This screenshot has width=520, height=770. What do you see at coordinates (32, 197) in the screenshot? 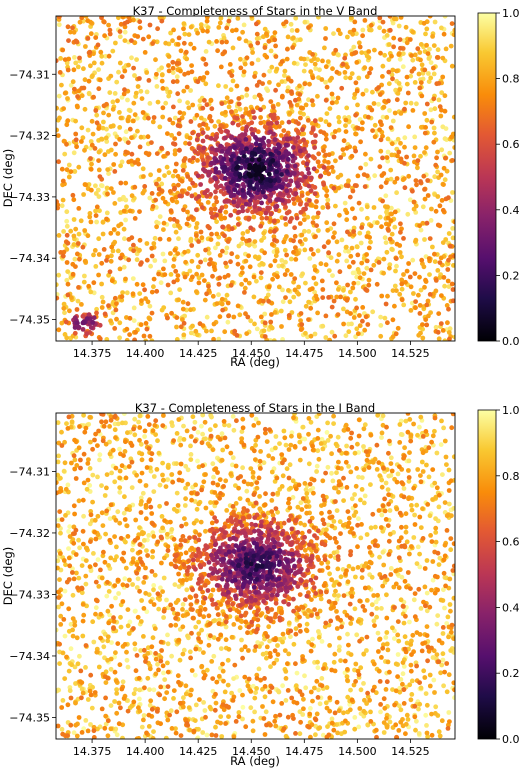
I see `v-y-axis-ticks: −74.31−74.32−74.33−74.34−74.35` at bounding box center [32, 197].